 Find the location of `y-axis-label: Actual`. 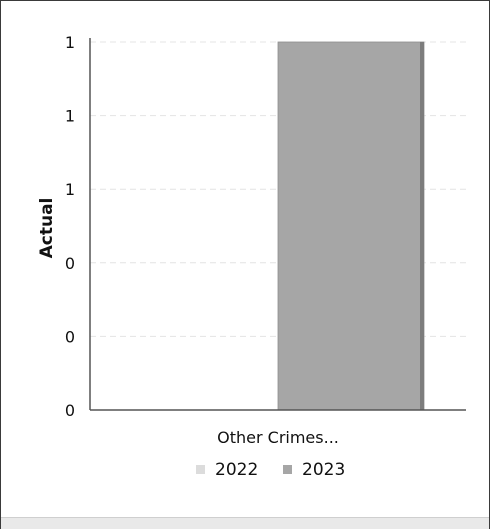

y-axis-label: Actual is located at coordinates (47, 228).